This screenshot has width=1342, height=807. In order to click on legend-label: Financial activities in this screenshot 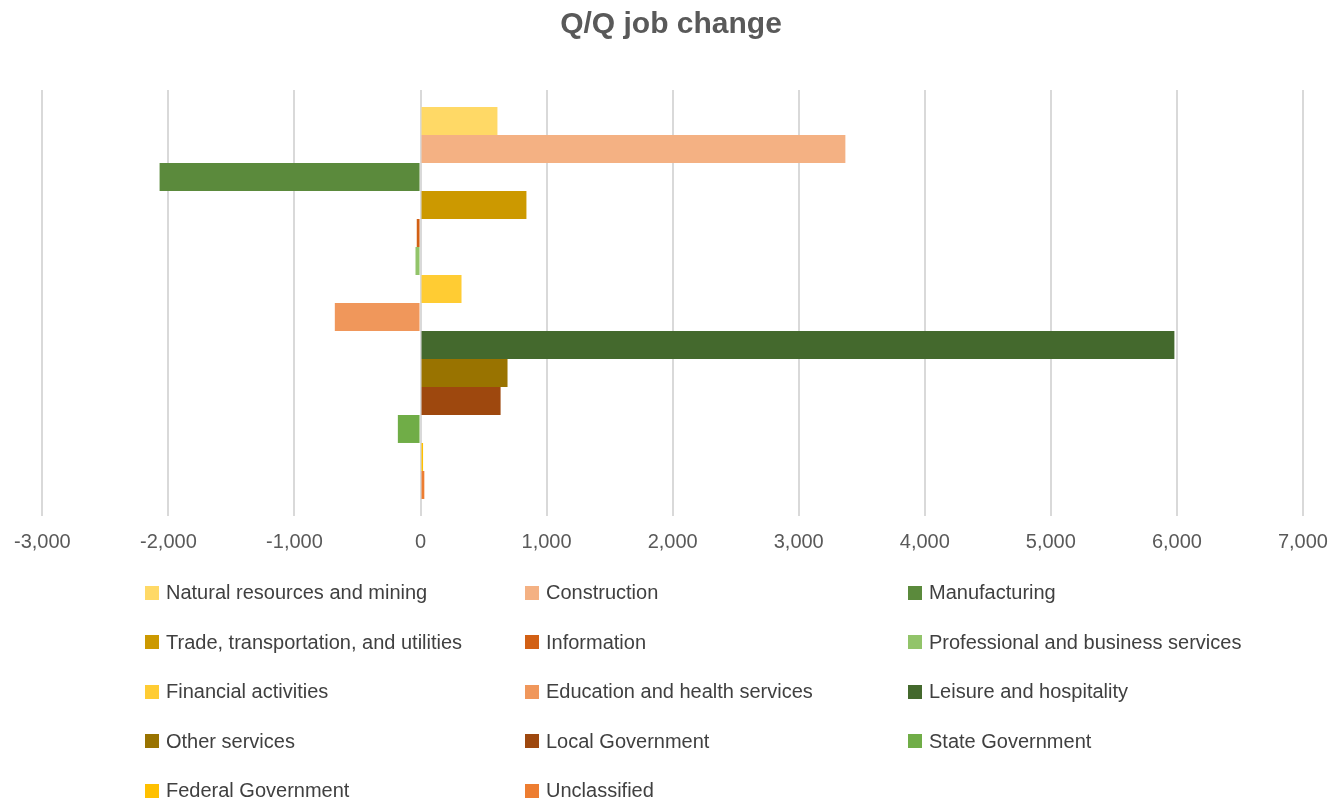, I will do `click(247, 692)`.